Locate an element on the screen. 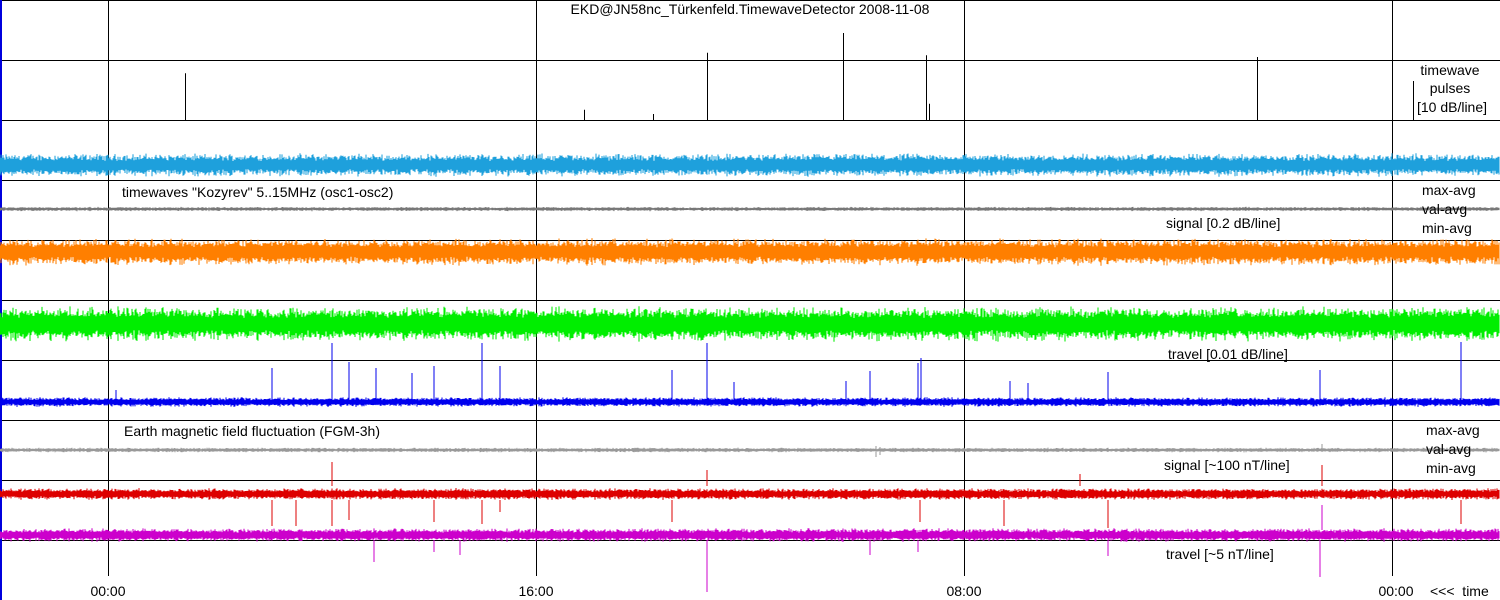 The image size is (1500, 600). series-kozyrev-travel-pulses is located at coordinates (750, 402).